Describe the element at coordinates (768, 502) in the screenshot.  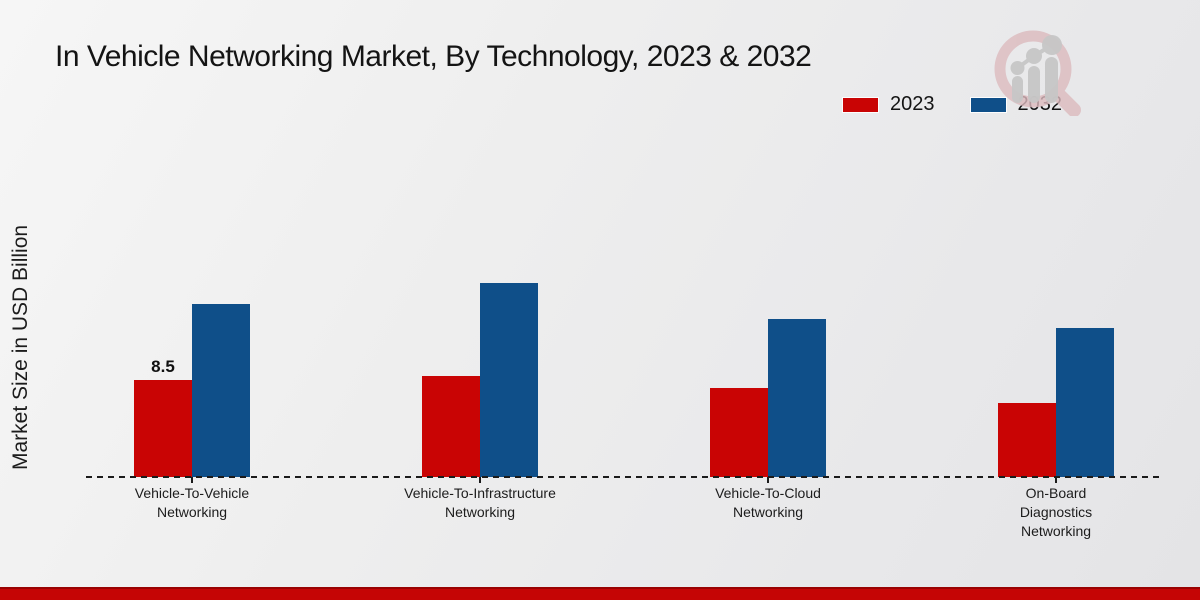
I see `category-label-vehicle-to-cloud: Vehicle-To-Cloud Networking` at that location.